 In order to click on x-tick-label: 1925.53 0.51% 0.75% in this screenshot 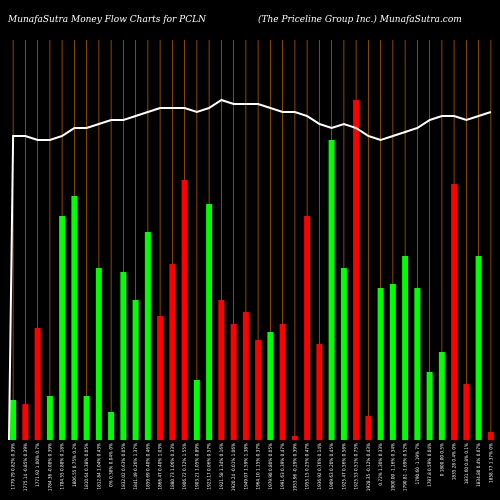, I will do `click(356, 466)`.